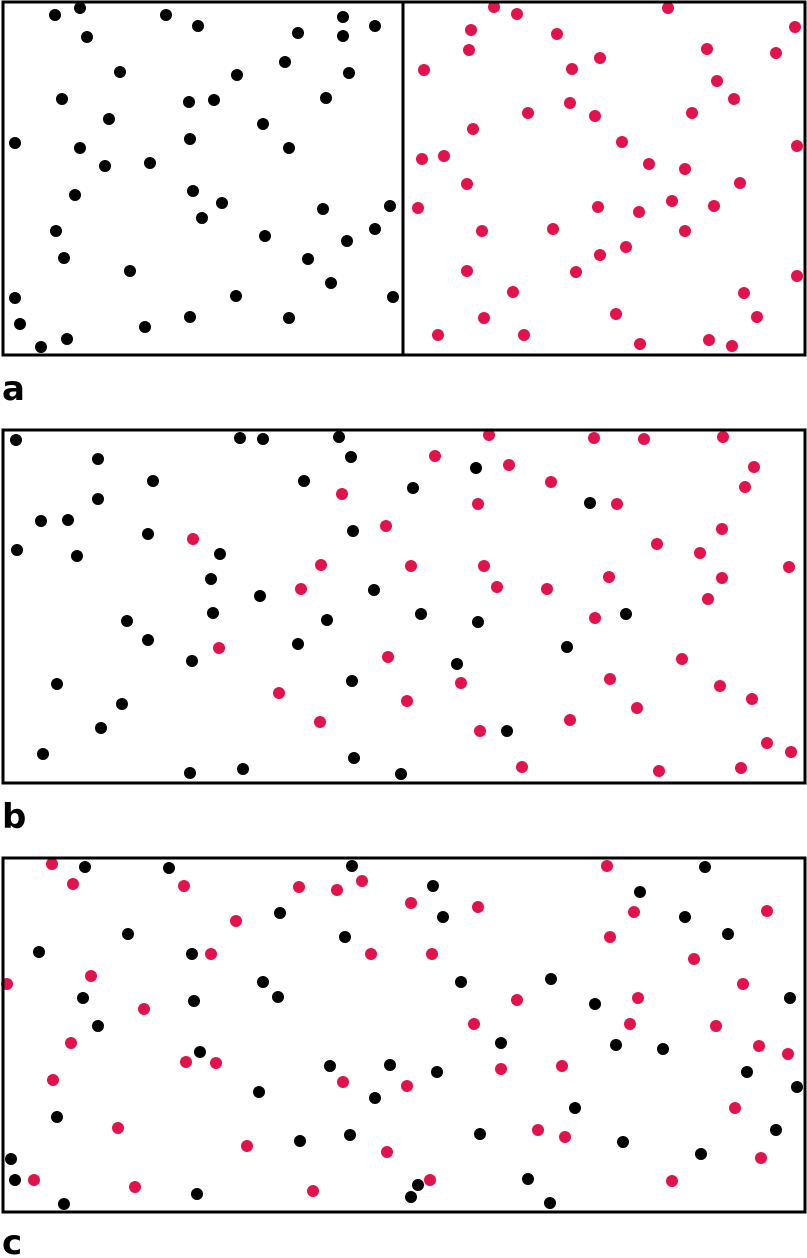 This screenshot has height=1258, width=807. Describe the element at coordinates (13, 389) in the screenshot. I see `panel-label: a` at that location.